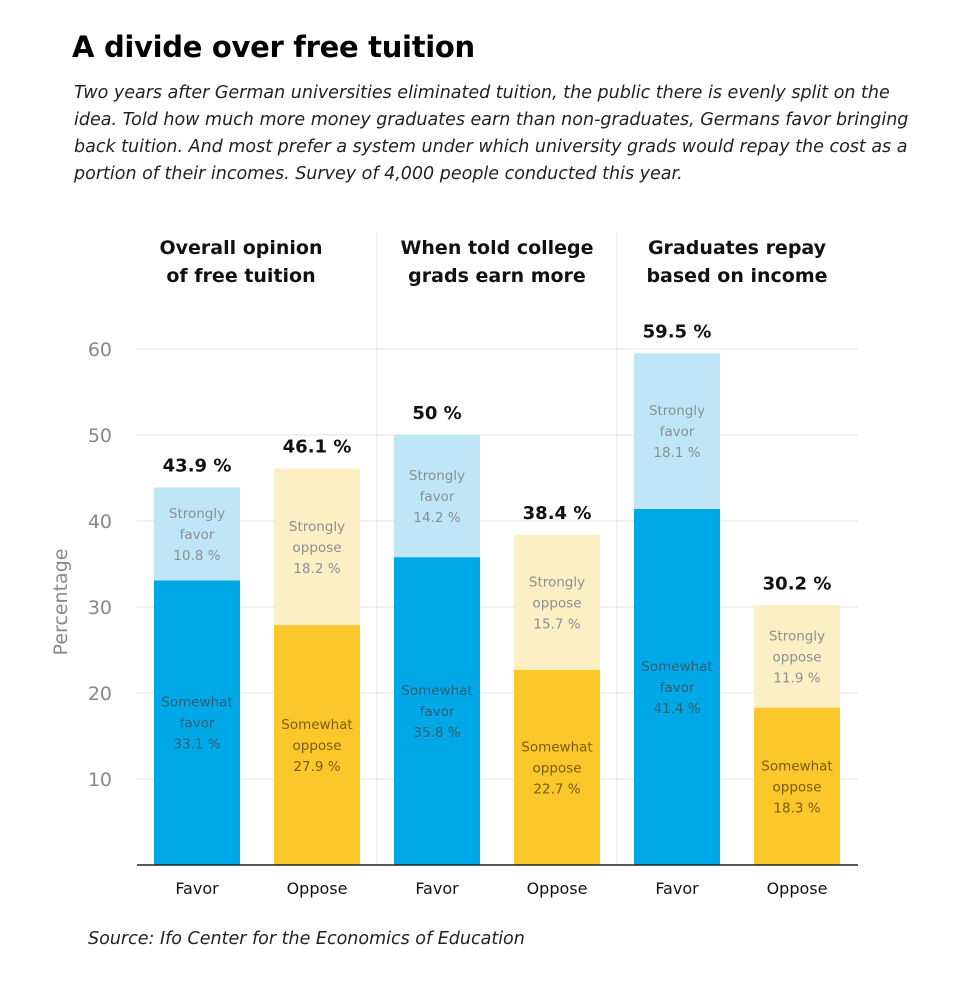 The image size is (958, 981). Describe the element at coordinates (100, 350) in the screenshot. I see `y-tick-label: 60` at that location.